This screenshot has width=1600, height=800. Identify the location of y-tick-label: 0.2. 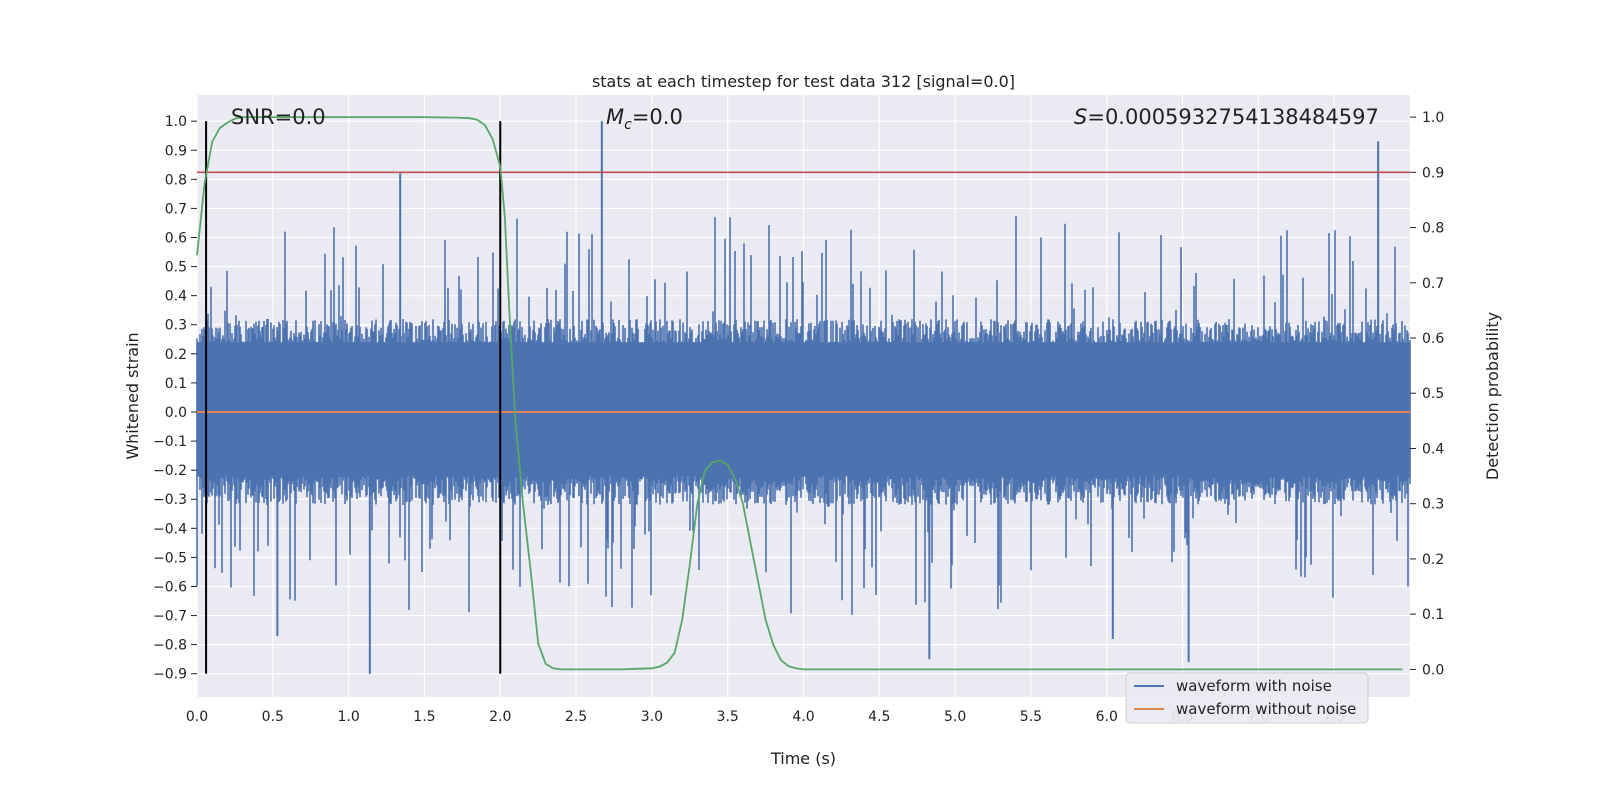
(176, 355).